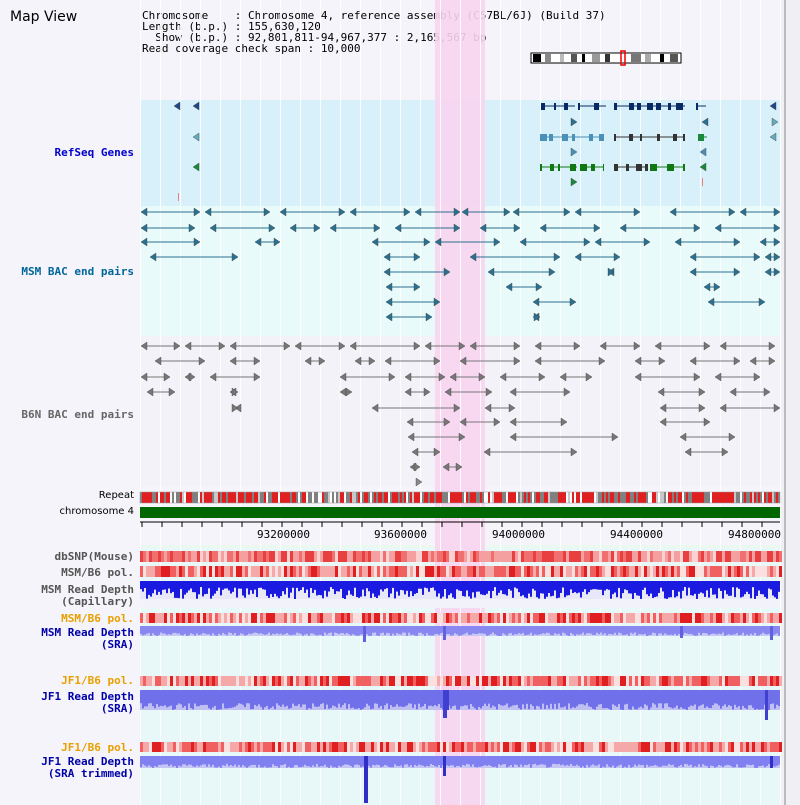 This screenshot has height=805, width=800. I want to click on repeat-track-border, so click(460, 497).